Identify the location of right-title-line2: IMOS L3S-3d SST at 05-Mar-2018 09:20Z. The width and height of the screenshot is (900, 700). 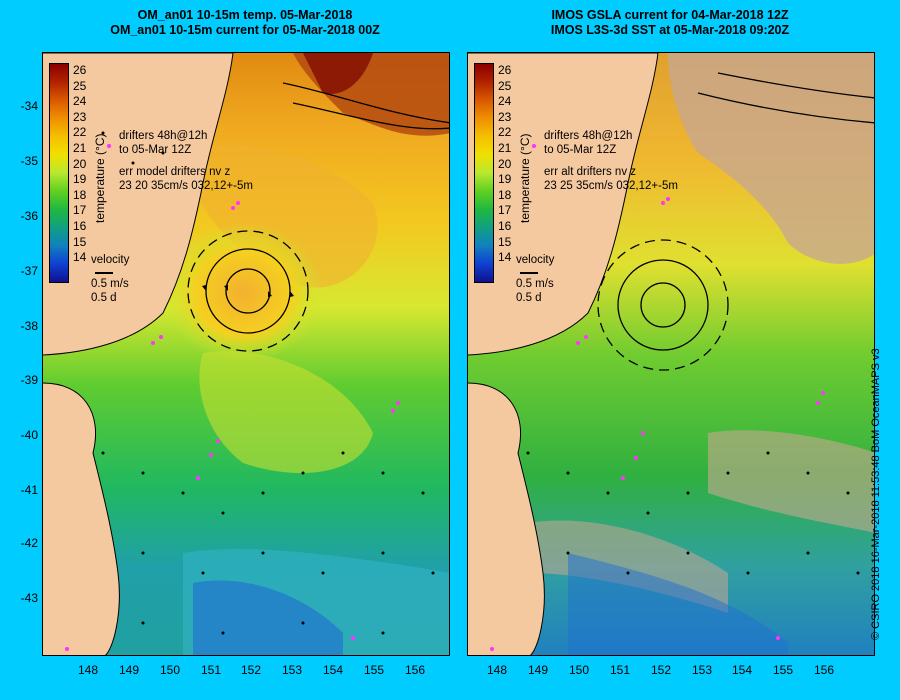
(670, 30).